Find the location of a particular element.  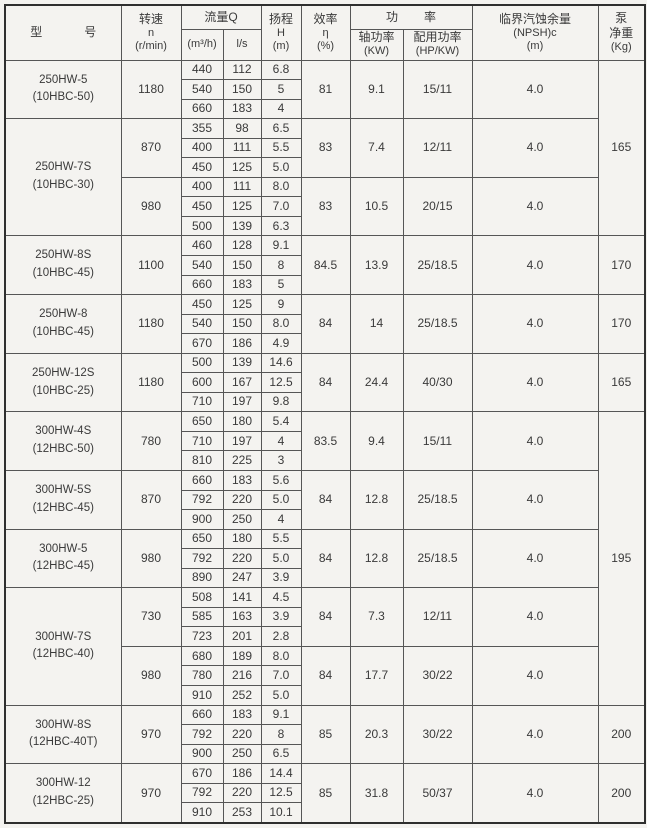

flow-ls-cell: 180 is located at coordinates (242, 421).